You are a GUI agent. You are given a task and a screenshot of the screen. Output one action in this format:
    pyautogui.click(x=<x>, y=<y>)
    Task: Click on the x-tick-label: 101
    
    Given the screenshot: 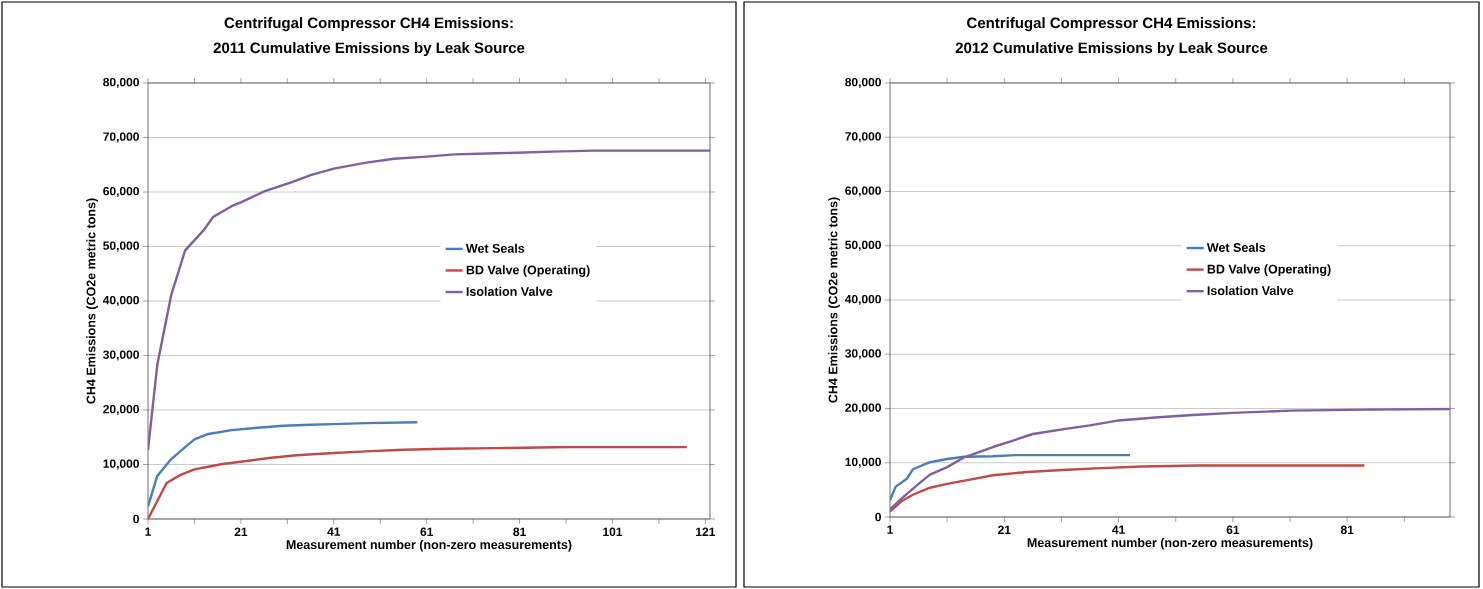 What is the action you would take?
    pyautogui.click(x=613, y=532)
    